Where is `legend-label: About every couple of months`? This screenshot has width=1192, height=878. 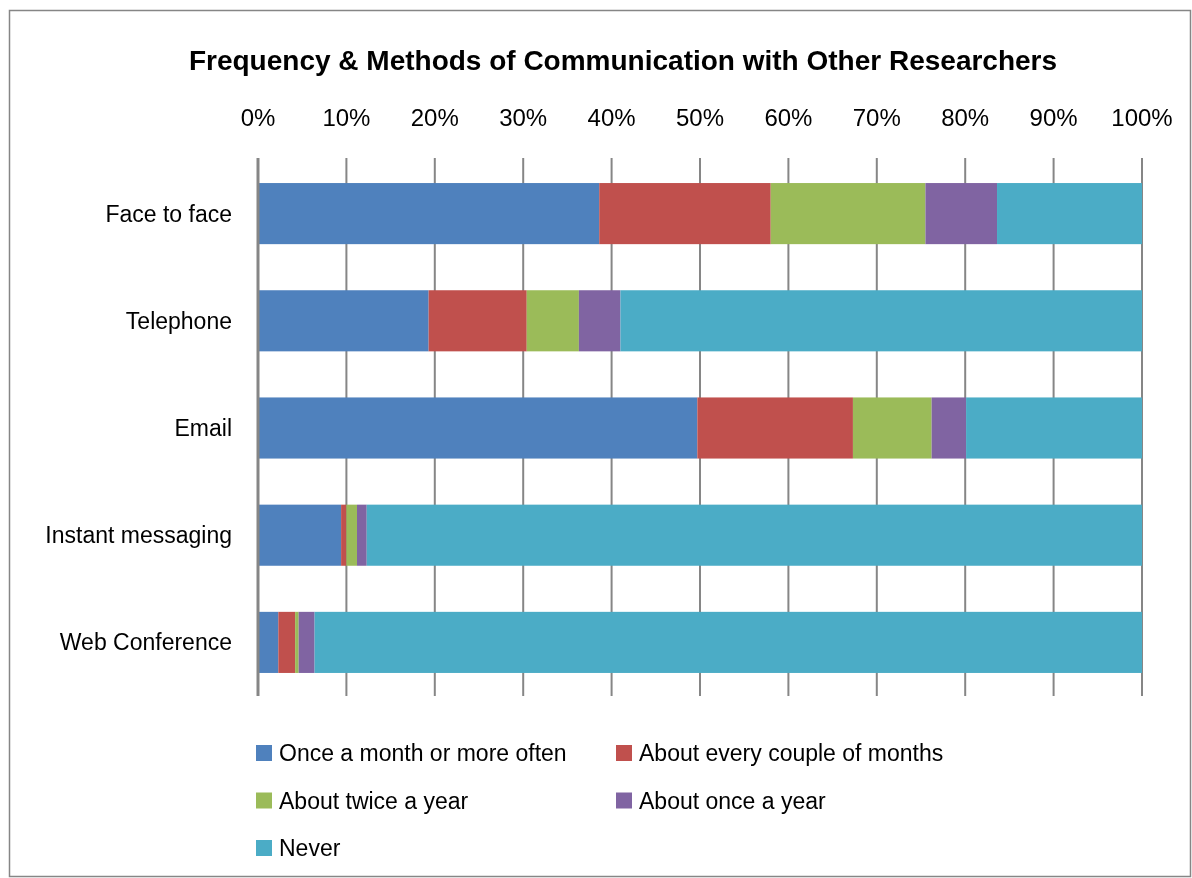 legend-label: About every couple of months is located at coordinates (791, 753).